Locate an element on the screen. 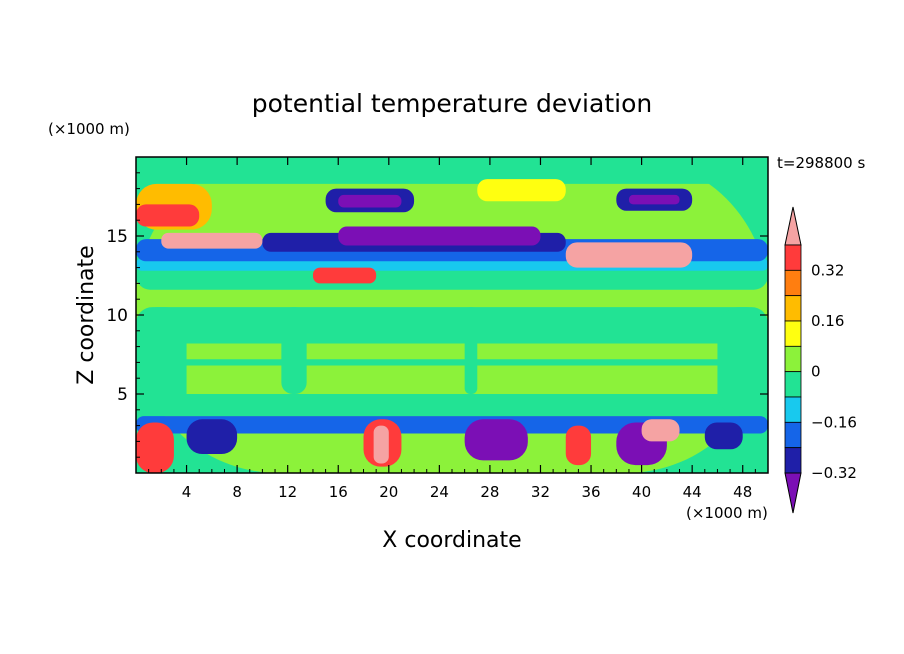 Image resolution: width=904 pixels, height=654 pixels. chart-title: potential temperature deviation is located at coordinates (452, 103).